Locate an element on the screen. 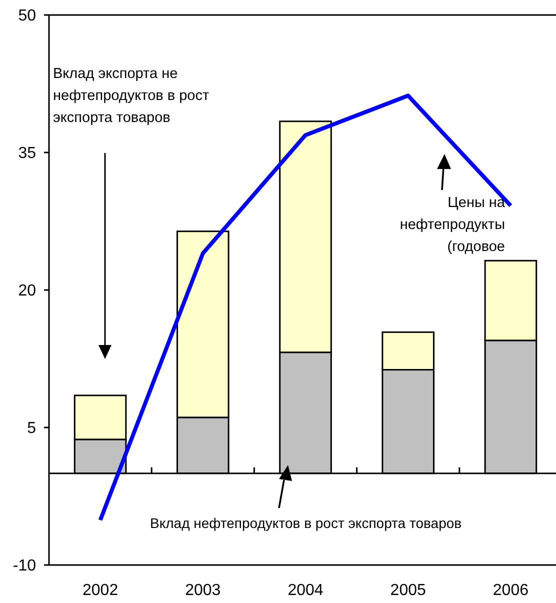 This screenshot has height=603, width=556. x-tick-label: 2006 is located at coordinates (510, 590).